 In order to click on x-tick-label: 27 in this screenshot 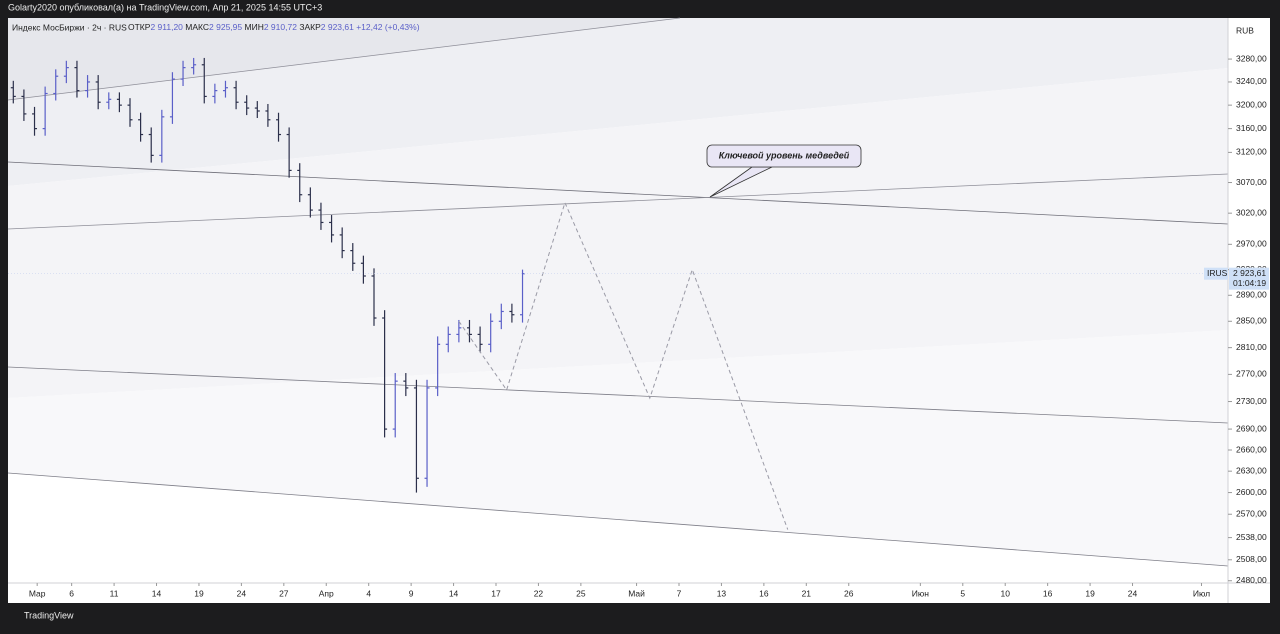, I will do `click(284, 593)`.